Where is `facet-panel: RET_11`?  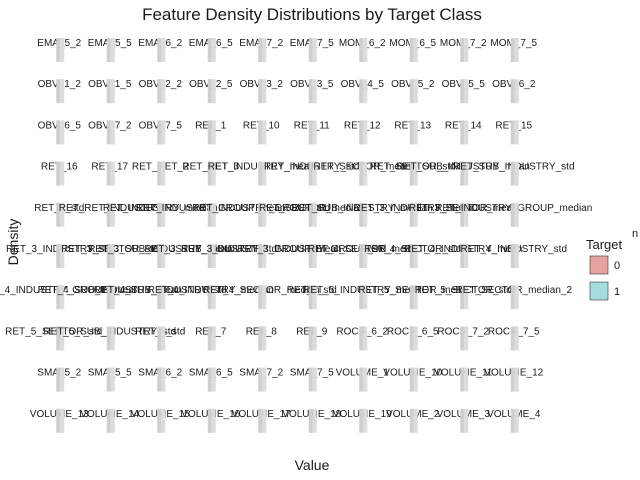
facet-panel: RET_11 is located at coordinates (312, 132).